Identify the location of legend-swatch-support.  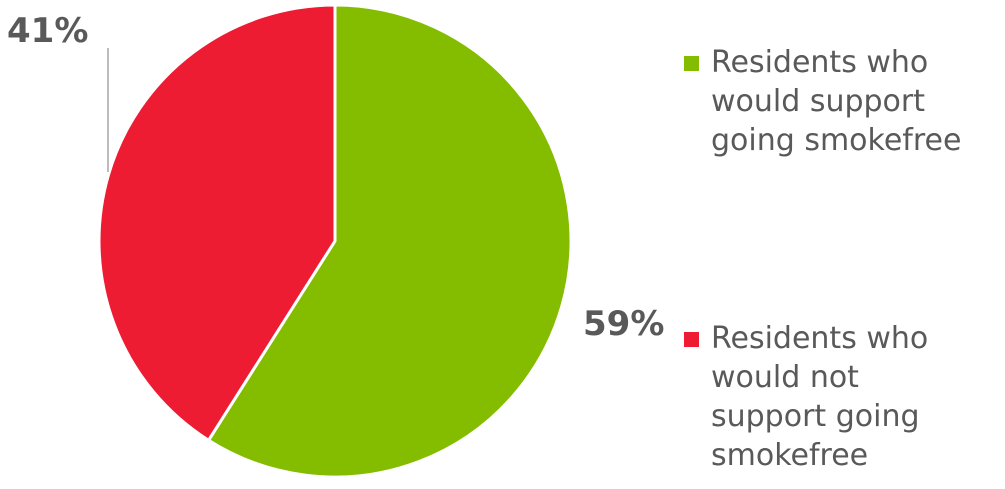
(691, 63).